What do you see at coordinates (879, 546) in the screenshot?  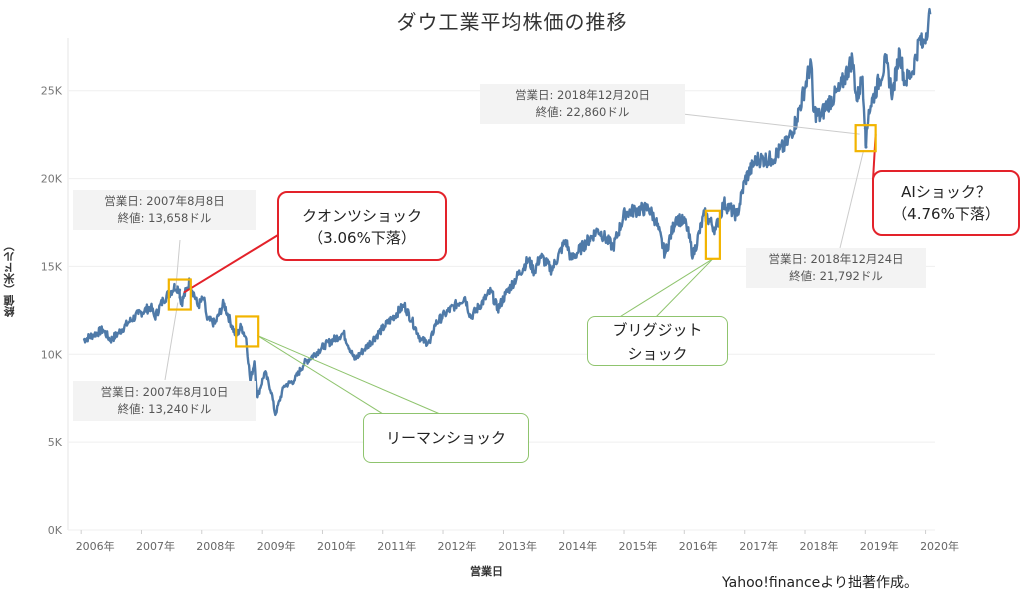 I see `x-tick-label: 2019年` at bounding box center [879, 546].